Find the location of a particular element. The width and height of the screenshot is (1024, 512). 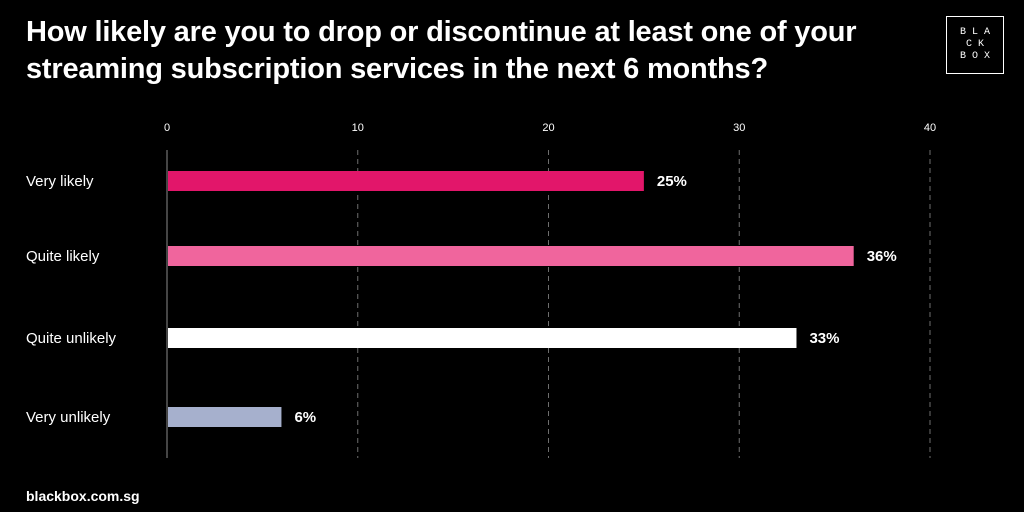

value-label: 33% is located at coordinates (824, 338).